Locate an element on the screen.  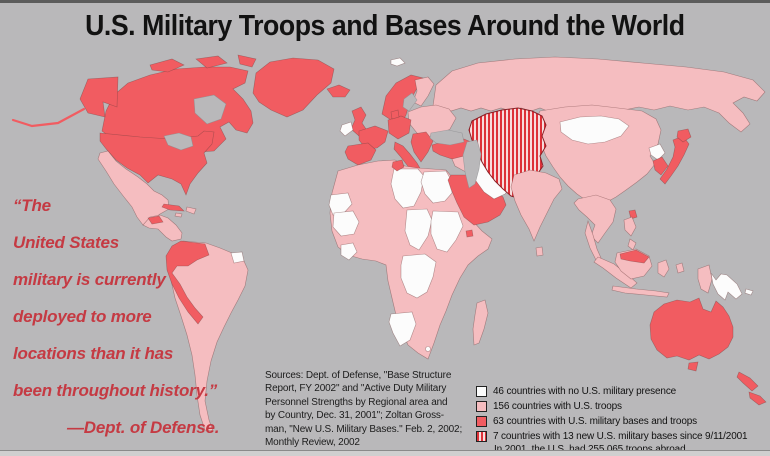
legend-swatch-new-bases is located at coordinates (481, 436).